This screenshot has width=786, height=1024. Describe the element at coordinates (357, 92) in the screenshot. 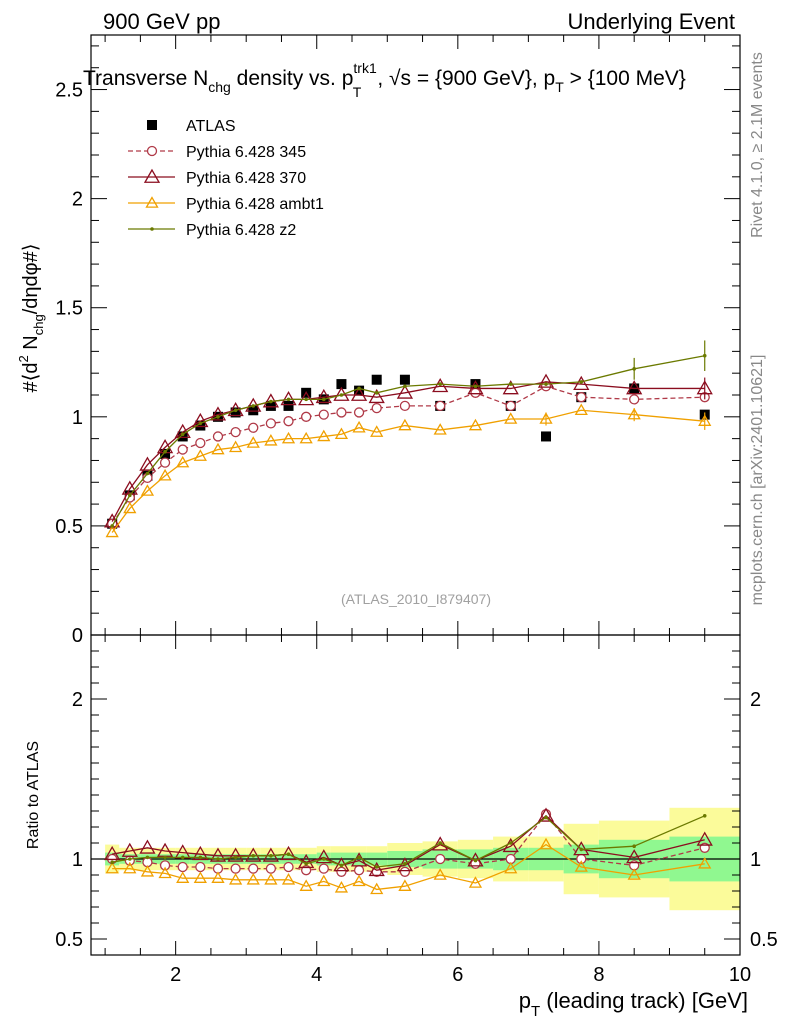

I see `title-part-e: T` at that location.